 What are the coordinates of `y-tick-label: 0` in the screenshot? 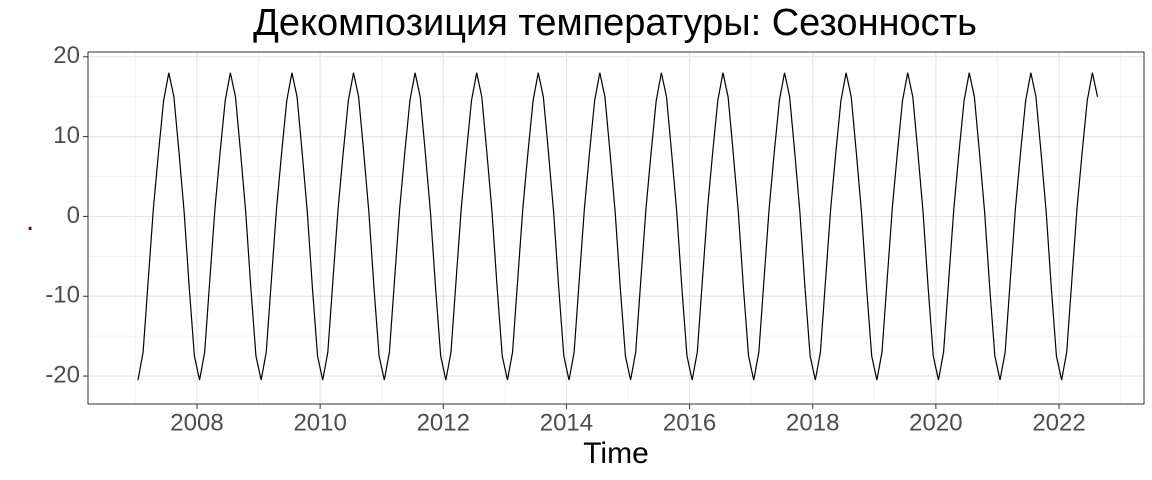 It's located at (73, 215).